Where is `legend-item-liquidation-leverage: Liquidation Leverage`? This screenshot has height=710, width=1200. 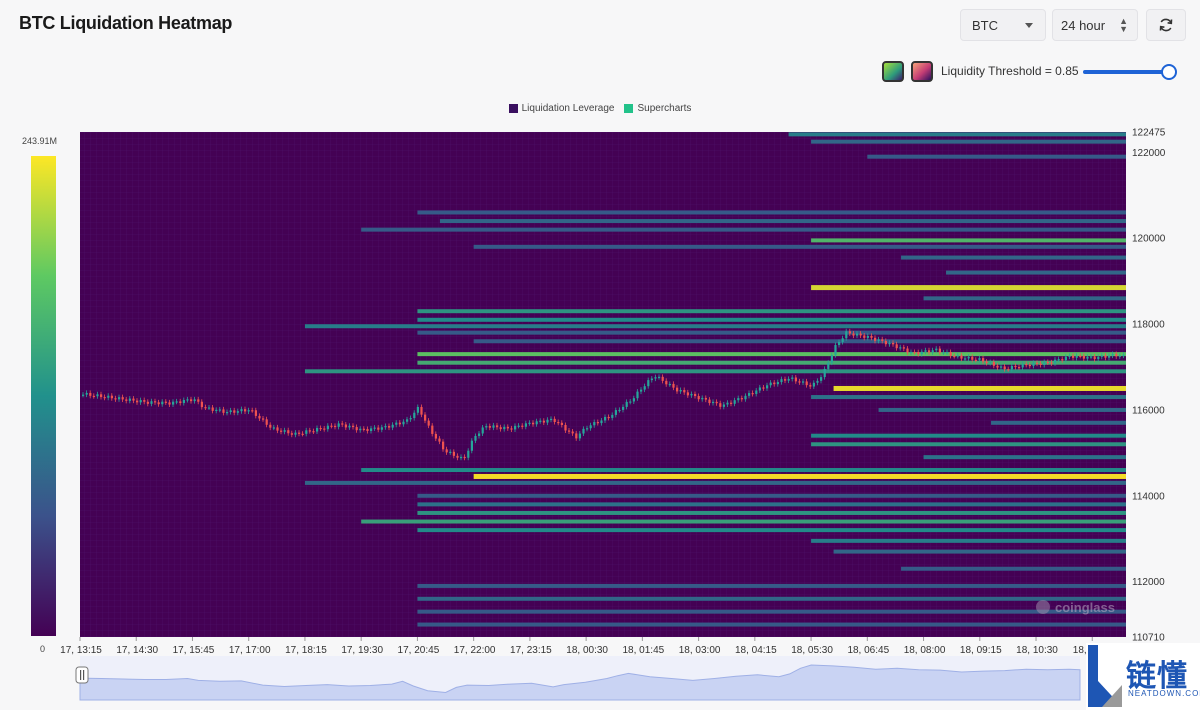 legend-item-liquidation-leverage: Liquidation Leverage is located at coordinates (561, 108).